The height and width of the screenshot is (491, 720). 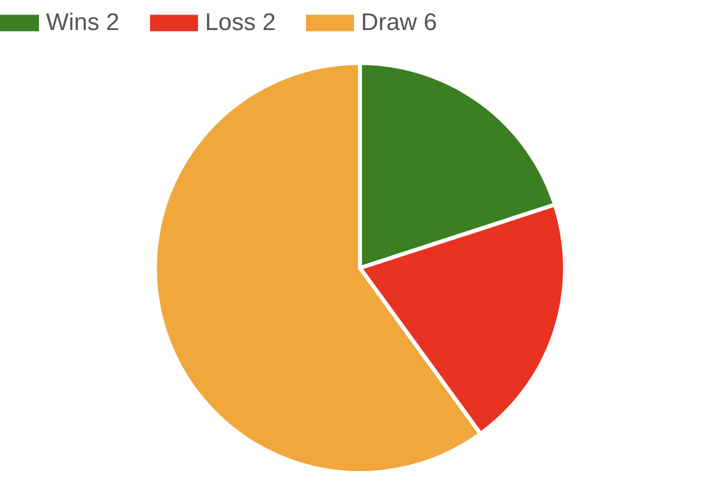 What do you see at coordinates (240, 22) in the screenshot?
I see `legend-label: Loss 2` at bounding box center [240, 22].